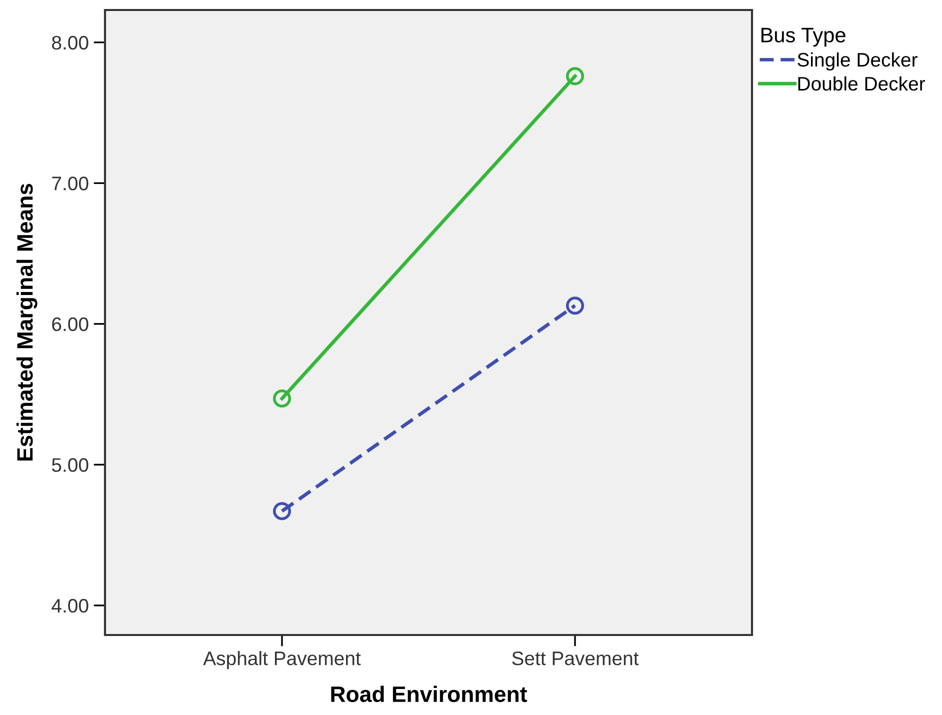 Image resolution: width=942 pixels, height=715 pixels. What do you see at coordinates (575, 658) in the screenshot?
I see `x-tick-label: Sett Pavement` at bounding box center [575, 658].